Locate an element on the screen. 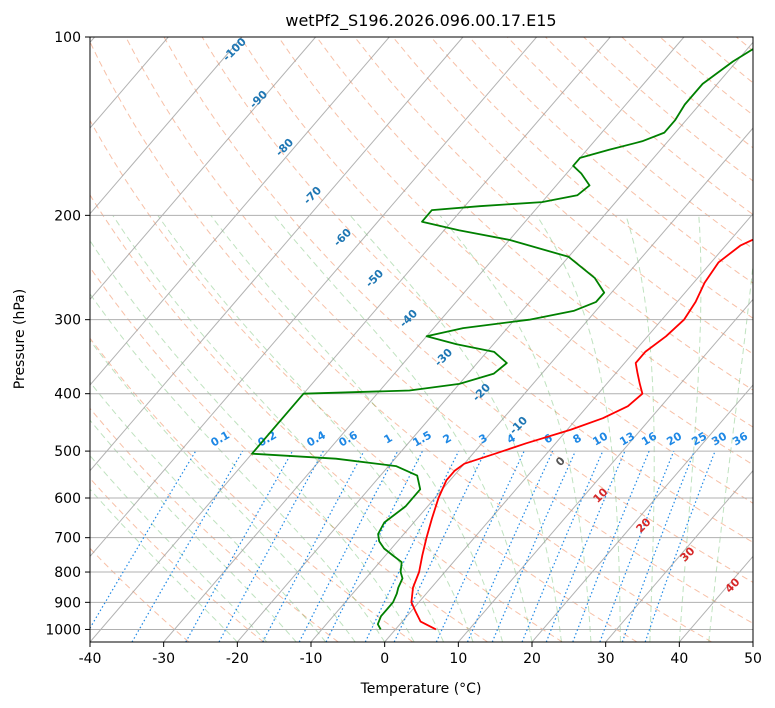 The image size is (775, 708). y-tick-label: 1000 is located at coordinates (63, 630).